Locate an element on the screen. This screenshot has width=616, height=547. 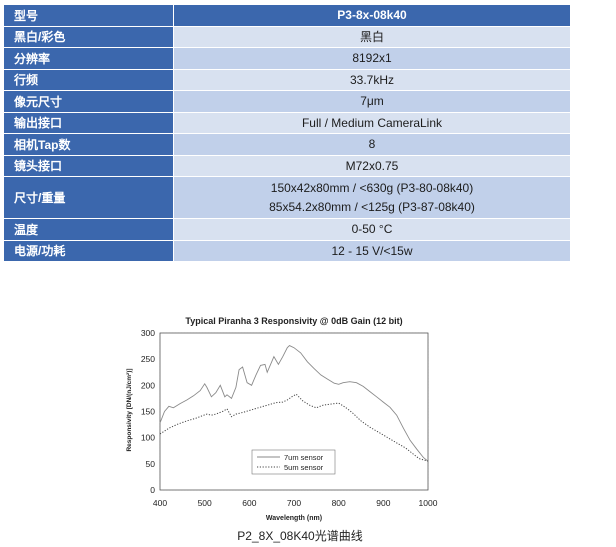
spec-label: 尺寸/重量 is located at coordinates (89, 197).